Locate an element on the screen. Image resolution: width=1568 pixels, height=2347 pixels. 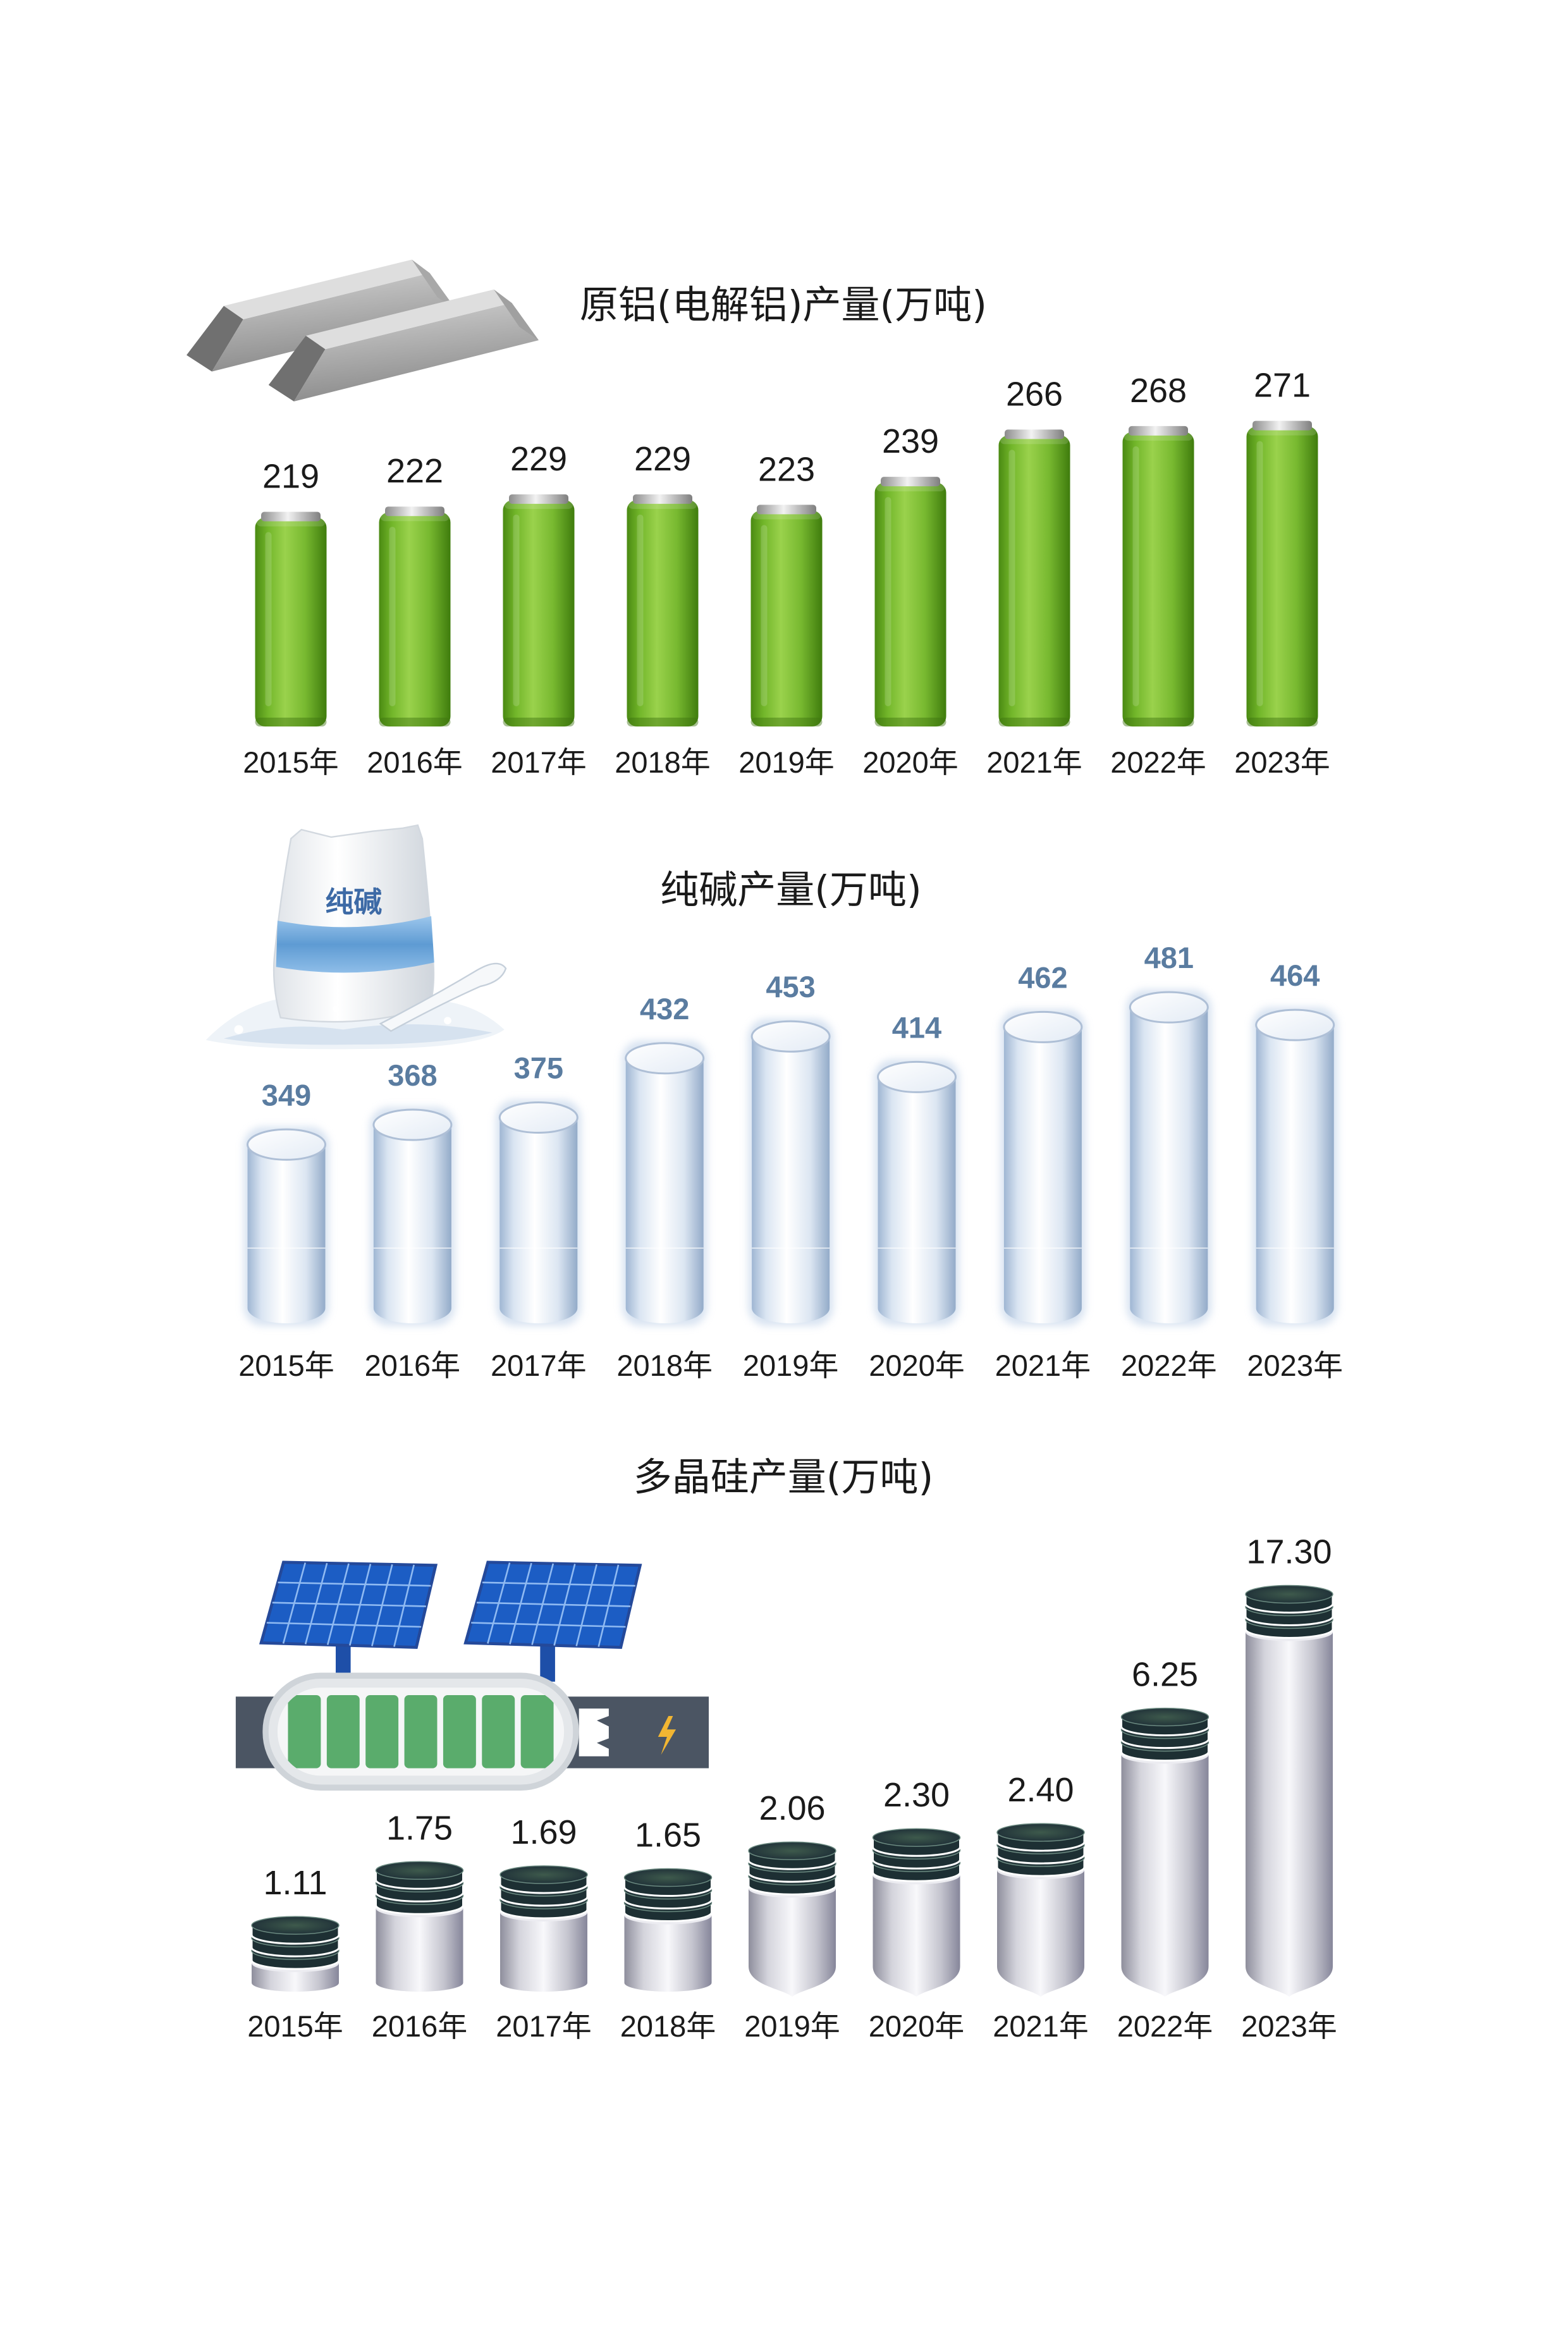
aluminum-value-label-2020: 239 is located at coordinates (910, 441).